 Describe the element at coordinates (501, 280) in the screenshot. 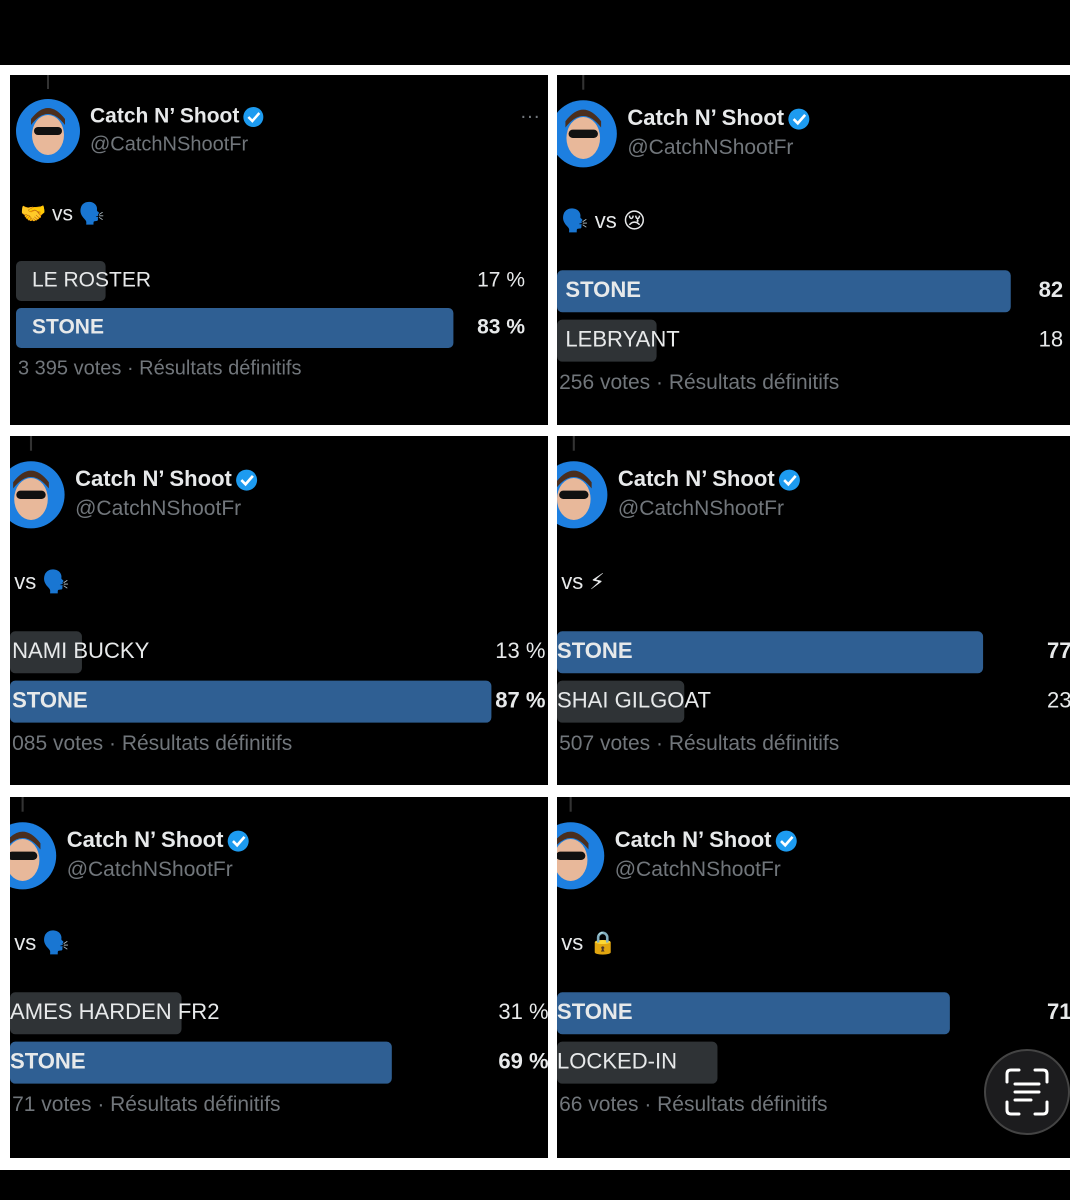

I see `option-percent: 17 %` at that location.